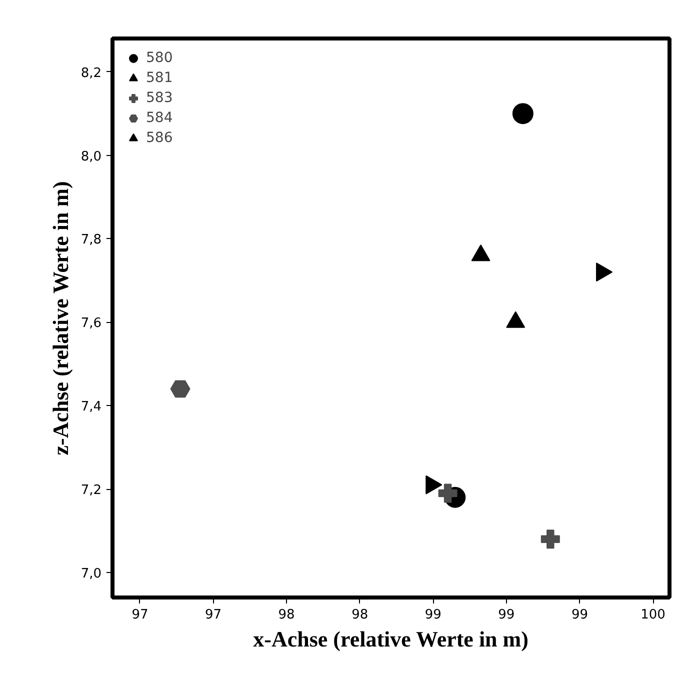 This screenshot has width=683, height=697. What do you see at coordinates (390, 639) in the screenshot?
I see `x-axis-title: x-Achse (relative Werte in m)` at bounding box center [390, 639].